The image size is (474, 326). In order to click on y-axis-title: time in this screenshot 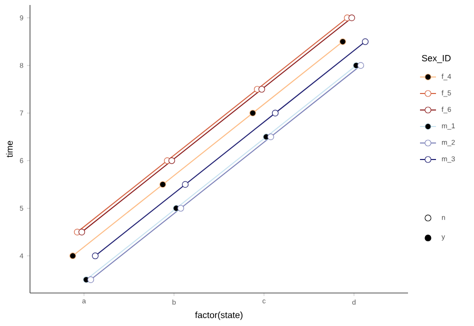, I will do `click(9, 149)`.